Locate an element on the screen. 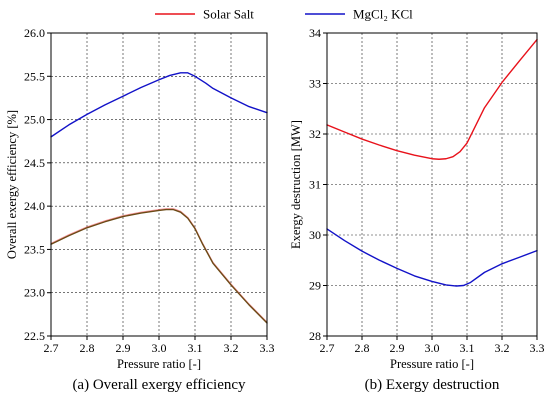 The height and width of the screenshot is (400, 550). y-tick-label: 22.5 is located at coordinates (34, 336).